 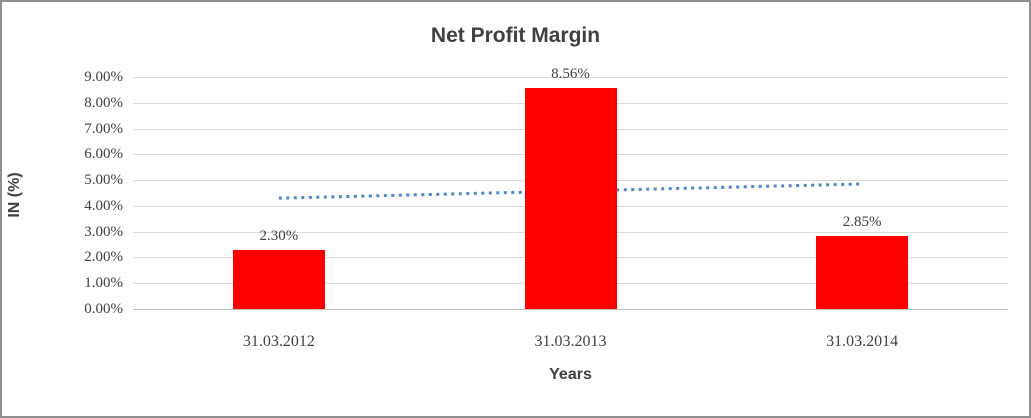 What do you see at coordinates (570, 74) in the screenshot?
I see `bar-data-label: 8.56%` at bounding box center [570, 74].